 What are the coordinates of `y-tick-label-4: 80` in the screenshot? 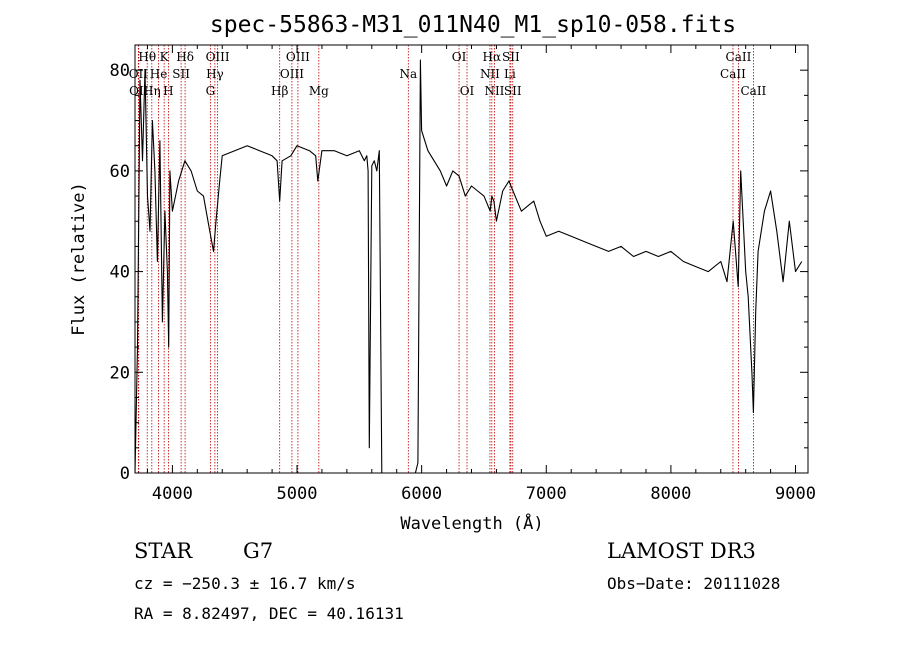 It's located at (120, 71).